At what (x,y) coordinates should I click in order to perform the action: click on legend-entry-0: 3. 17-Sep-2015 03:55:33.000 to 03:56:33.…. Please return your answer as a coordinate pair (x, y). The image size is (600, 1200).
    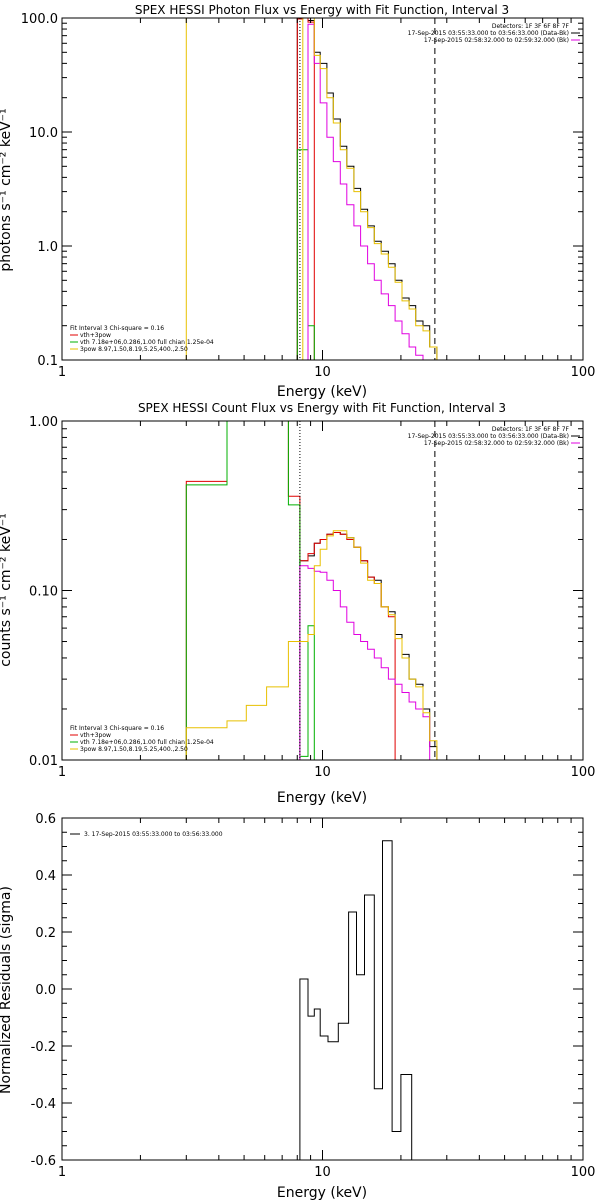
    Looking at the image, I should click on (153, 834).